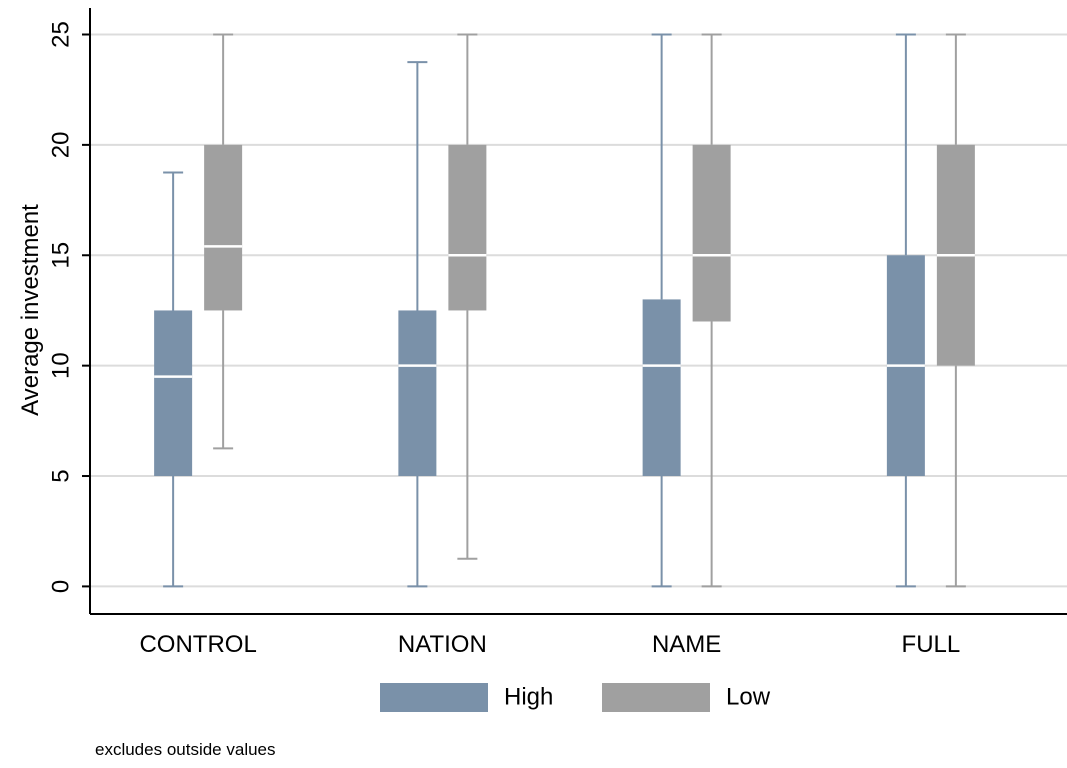 This screenshot has width=1067, height=768. Describe the element at coordinates (528, 696) in the screenshot. I see `legend-label: High` at that location.